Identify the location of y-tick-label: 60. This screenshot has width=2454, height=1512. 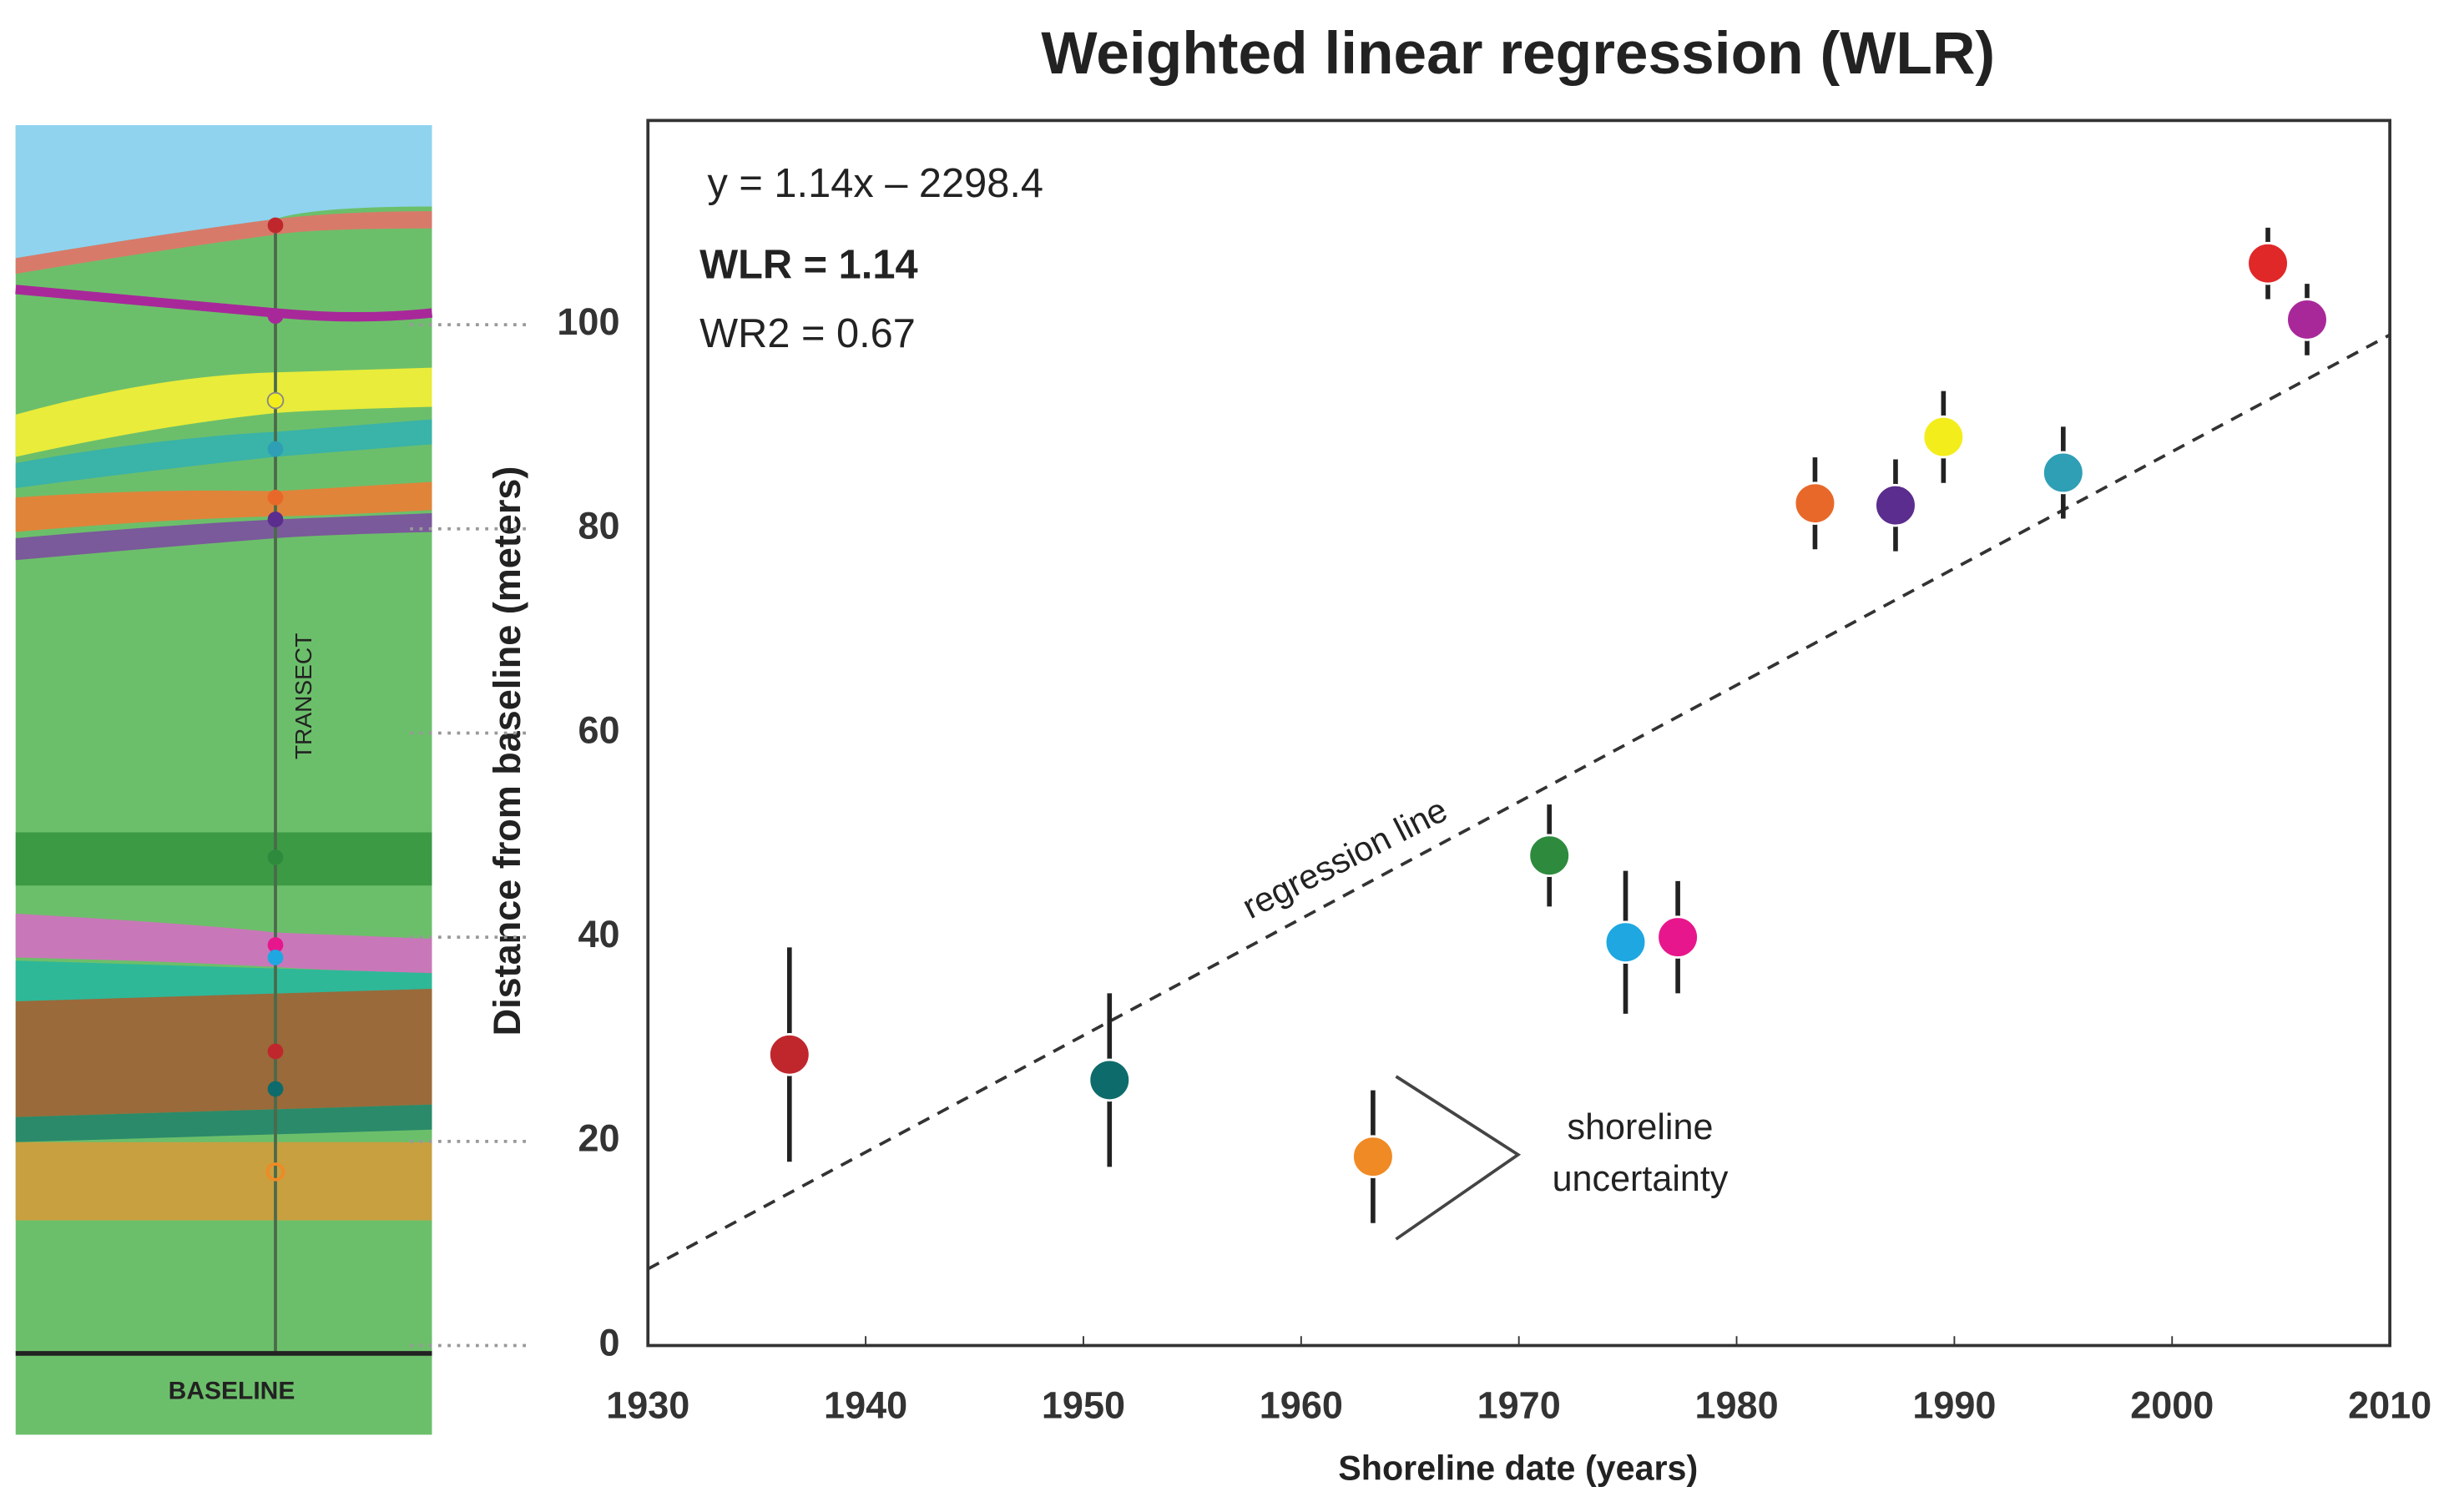
(599, 729).